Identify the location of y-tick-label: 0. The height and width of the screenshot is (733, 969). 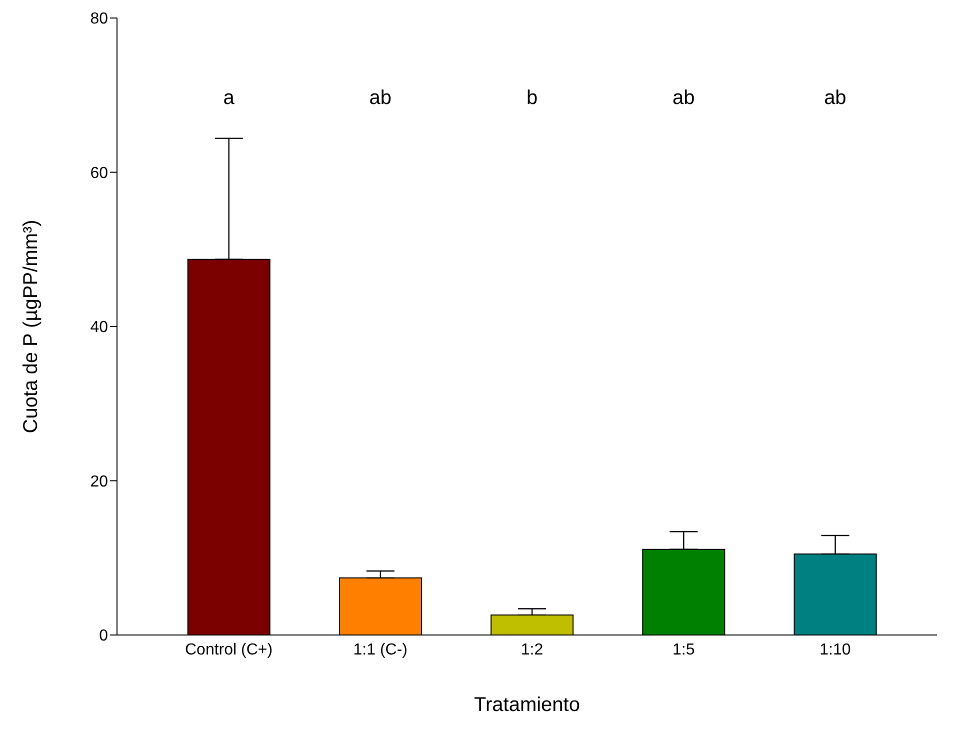
(103, 636).